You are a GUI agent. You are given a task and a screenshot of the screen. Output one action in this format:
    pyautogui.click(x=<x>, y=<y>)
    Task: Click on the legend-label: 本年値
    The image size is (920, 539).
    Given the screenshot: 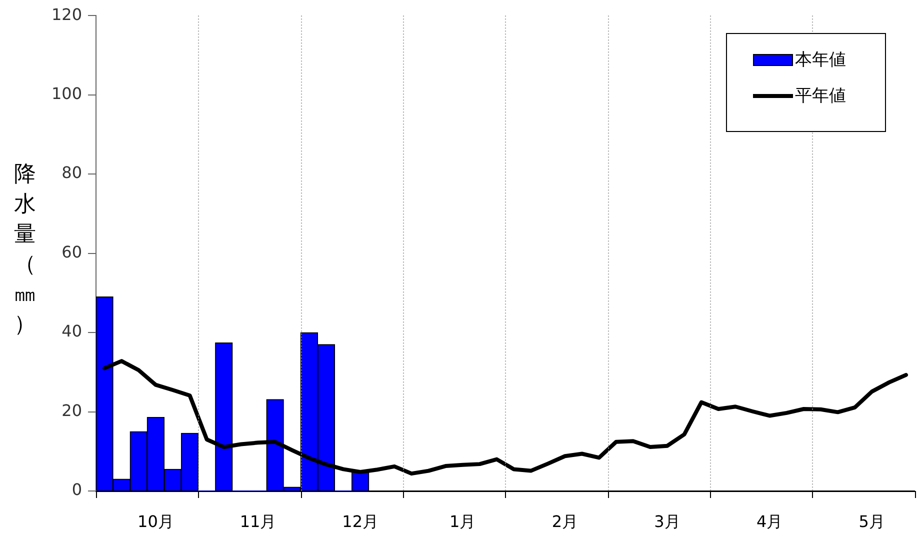 What is the action you would take?
    pyautogui.click(x=820, y=60)
    